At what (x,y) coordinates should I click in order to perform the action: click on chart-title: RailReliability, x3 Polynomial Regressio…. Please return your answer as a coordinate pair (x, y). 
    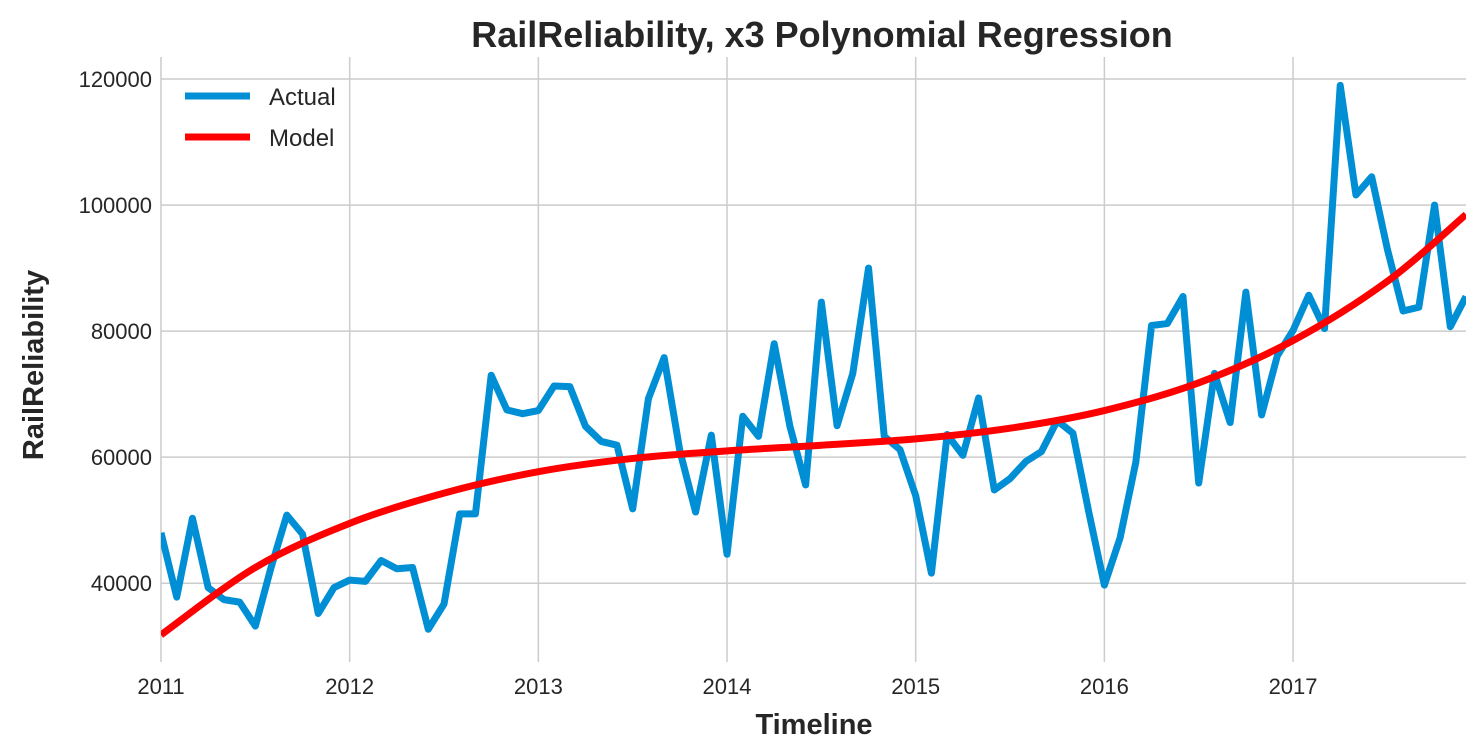
    Looking at the image, I should click on (822, 34).